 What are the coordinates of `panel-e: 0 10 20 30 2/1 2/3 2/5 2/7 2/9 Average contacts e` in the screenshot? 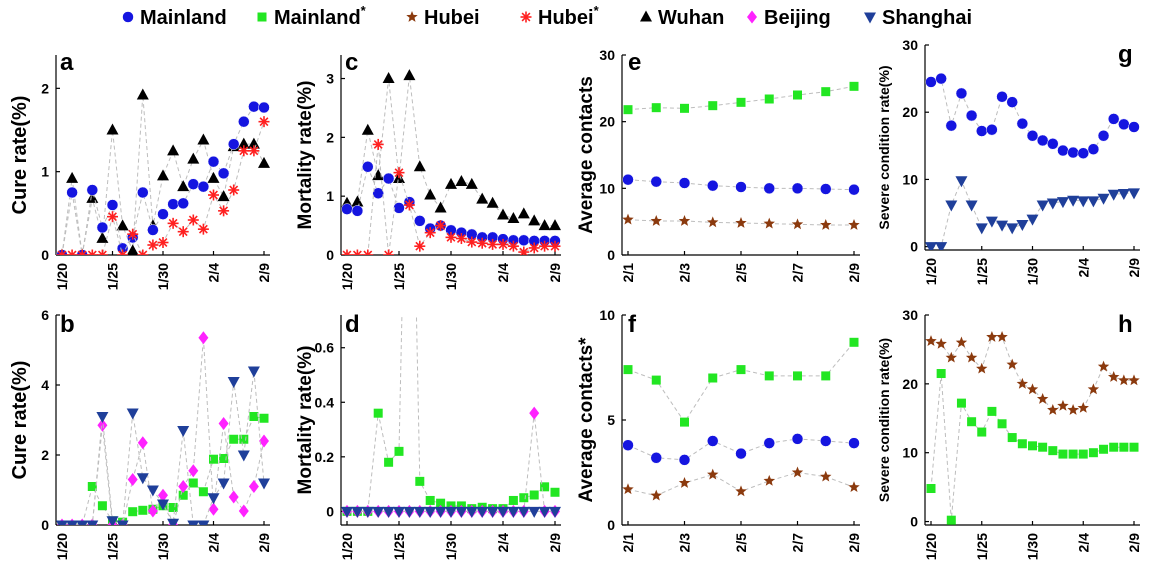 It's located at (719, 164).